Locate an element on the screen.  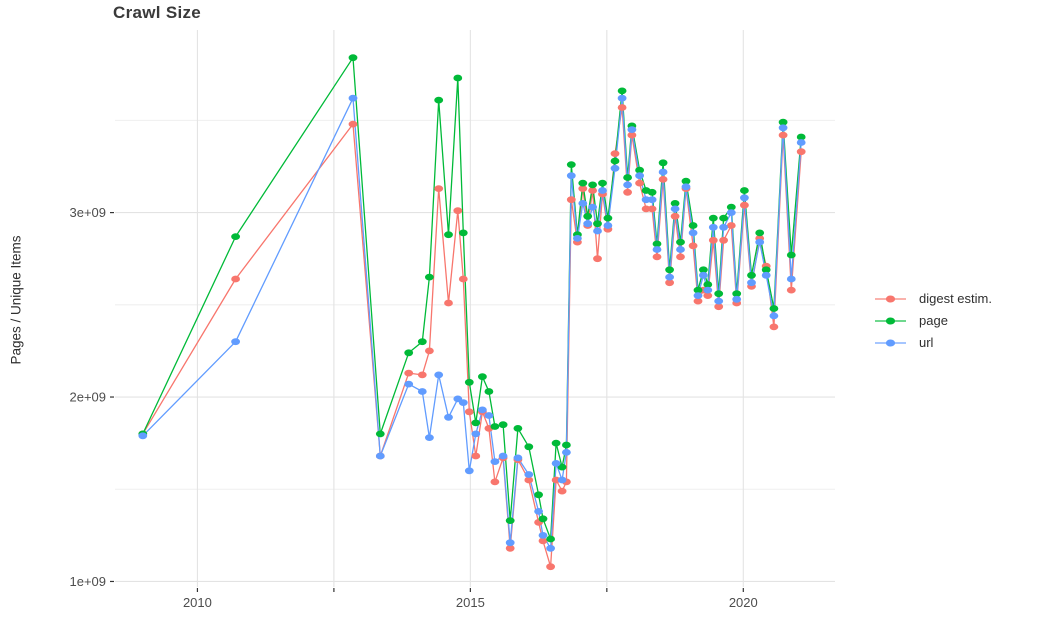
legend-item-url: url is located at coordinates (933, 342).